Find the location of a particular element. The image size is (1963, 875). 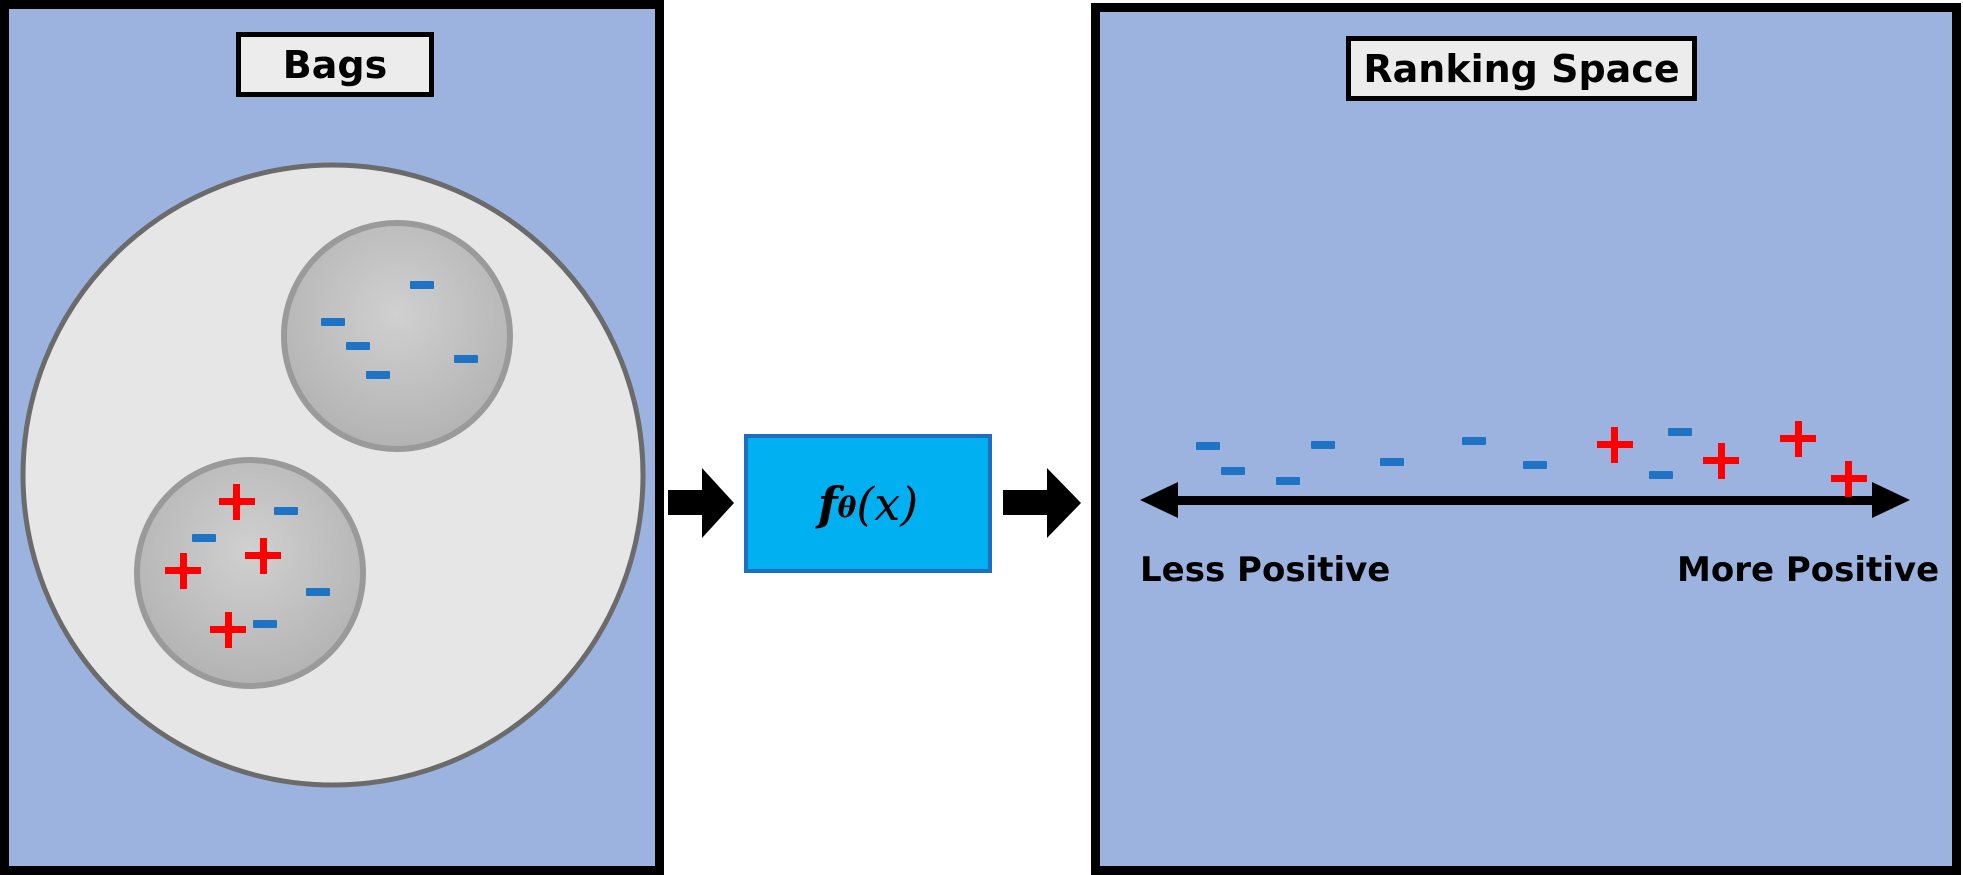

bags-title-text: Bags is located at coordinates (335, 64).